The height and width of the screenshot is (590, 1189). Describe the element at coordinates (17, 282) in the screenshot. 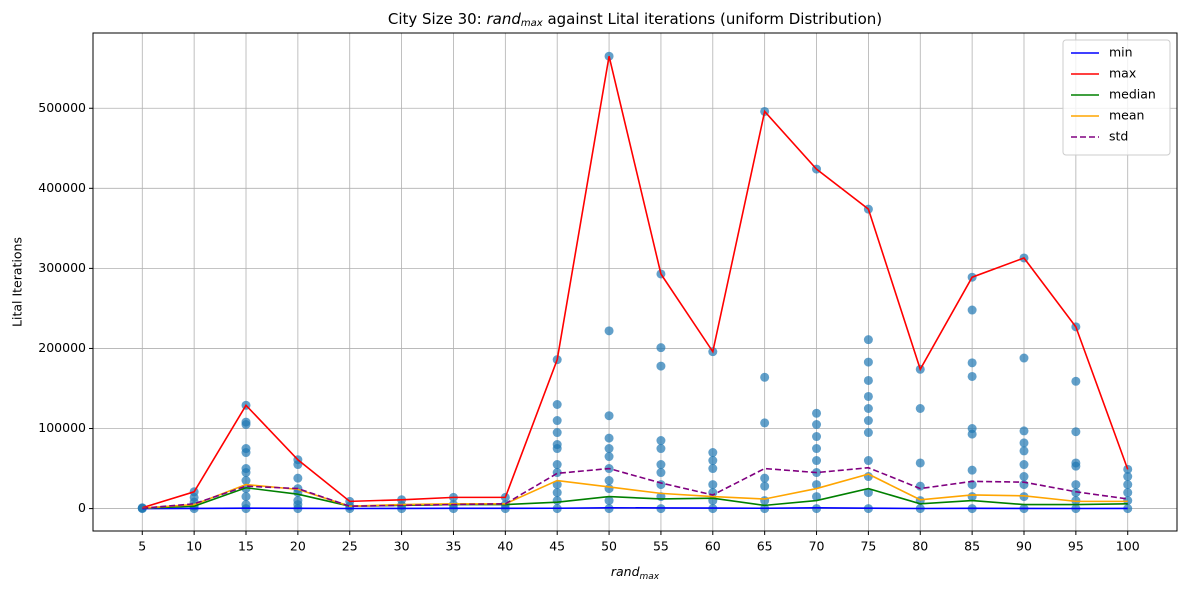

I see `y-axis-label: Lital Iterations` at that location.